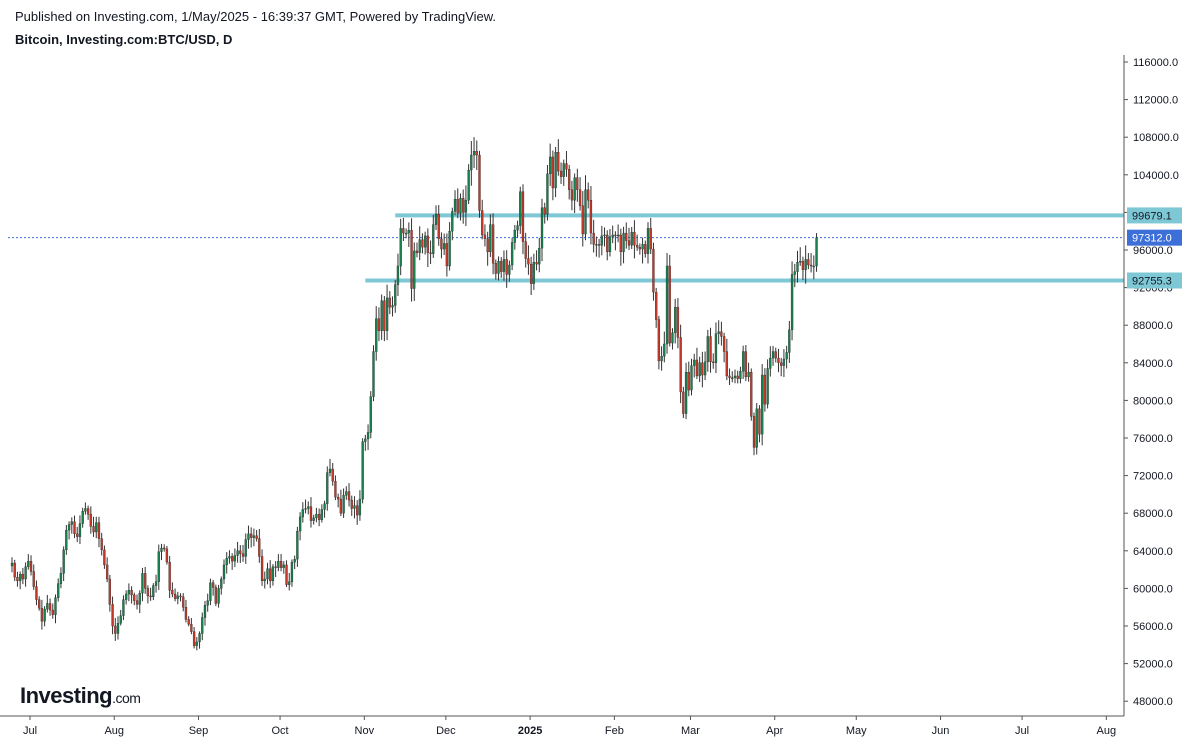  What do you see at coordinates (774, 731) in the screenshot?
I see `time-tick-label: Apr` at bounding box center [774, 731].